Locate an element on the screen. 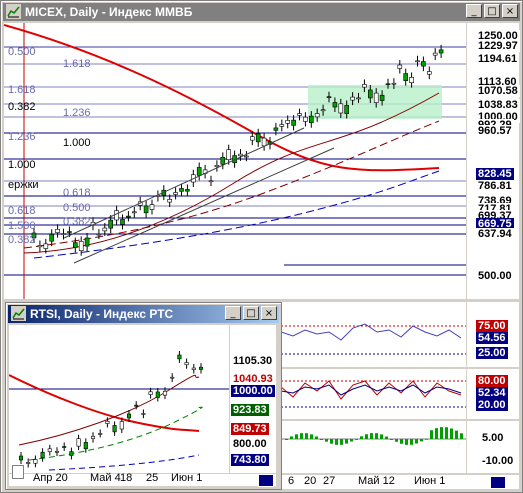 Image resolution: width=523 pixels, height=493 pixels. micex-price-tag: 1250.00 is located at coordinates (498, 36).